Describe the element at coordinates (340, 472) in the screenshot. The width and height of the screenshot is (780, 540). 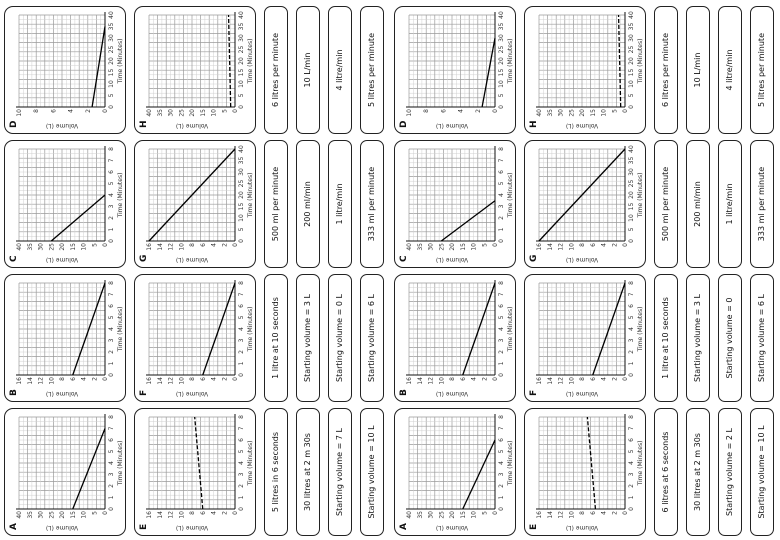
I see `description-card: Starting volume = 7 L` at that location.